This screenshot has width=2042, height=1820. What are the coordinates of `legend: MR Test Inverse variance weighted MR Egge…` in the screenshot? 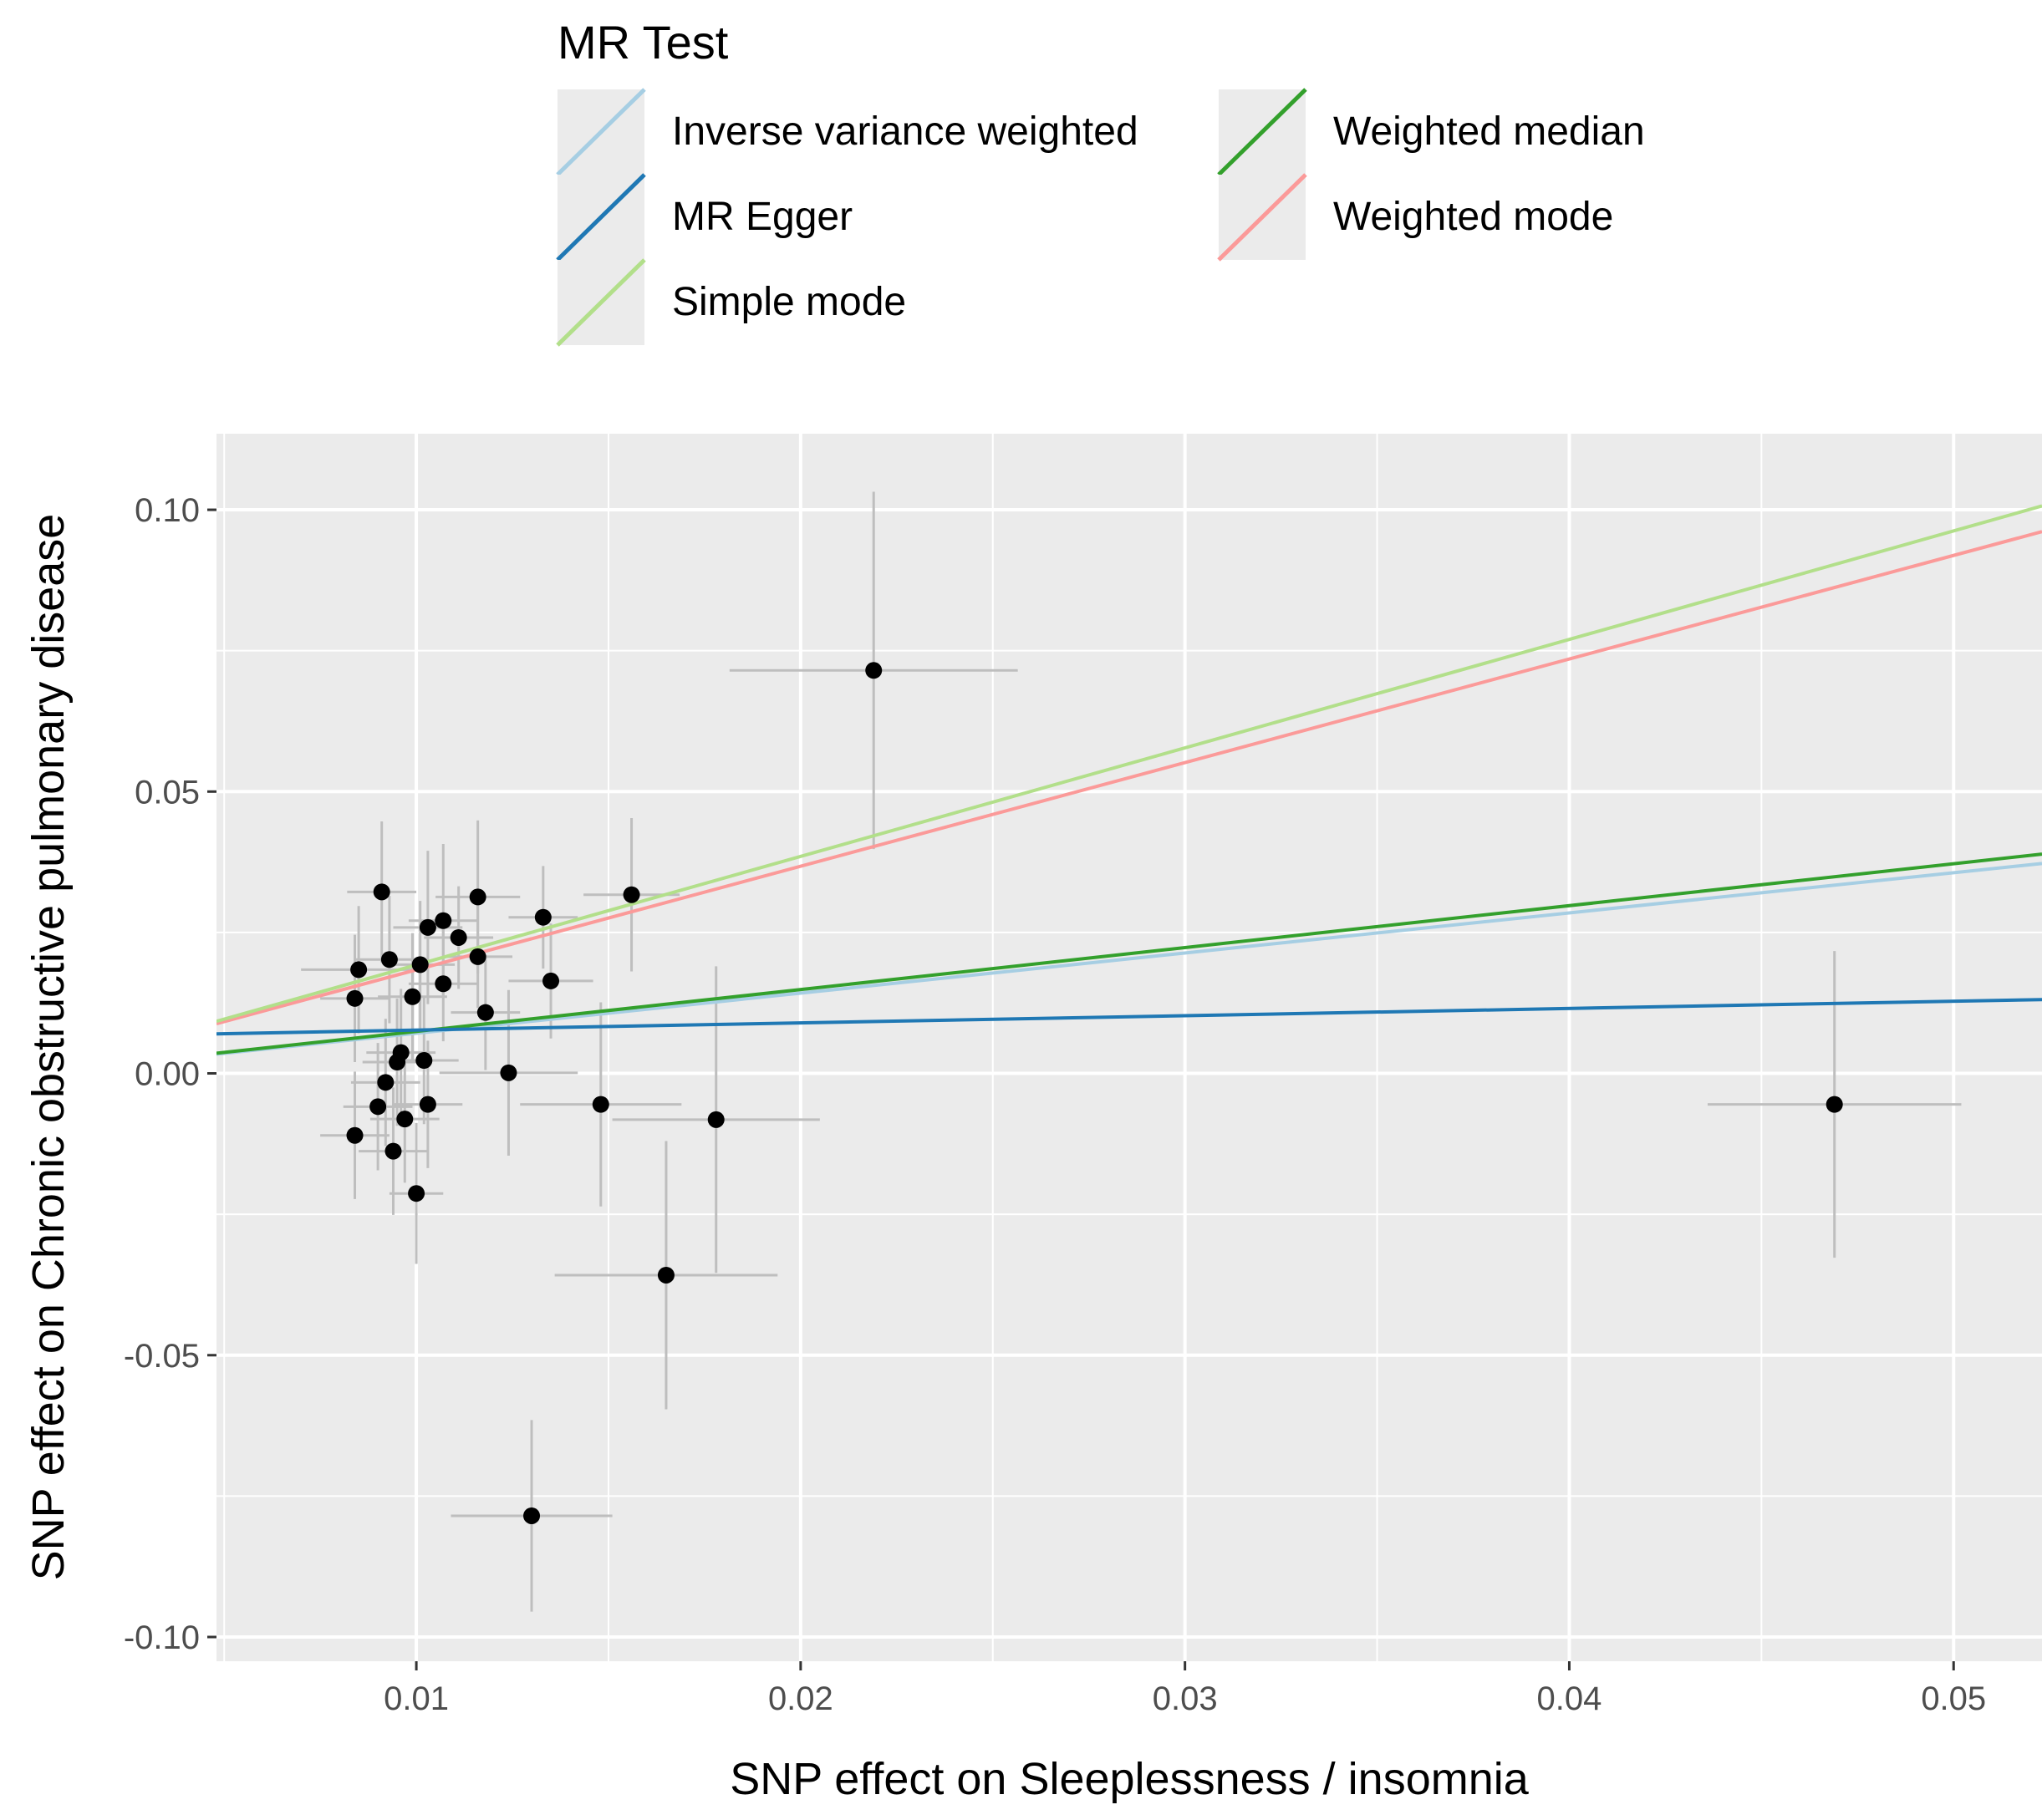 It's located at (1100, 181).